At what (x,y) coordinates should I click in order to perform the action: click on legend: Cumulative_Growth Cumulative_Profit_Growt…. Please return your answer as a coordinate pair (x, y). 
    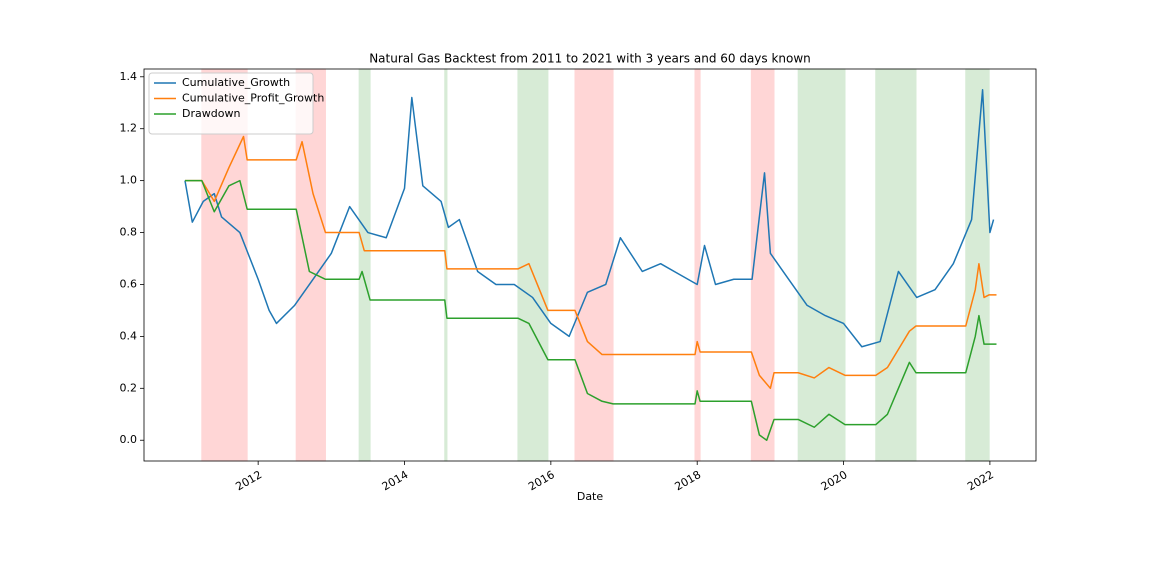
    Looking at the image, I should click on (236, 103).